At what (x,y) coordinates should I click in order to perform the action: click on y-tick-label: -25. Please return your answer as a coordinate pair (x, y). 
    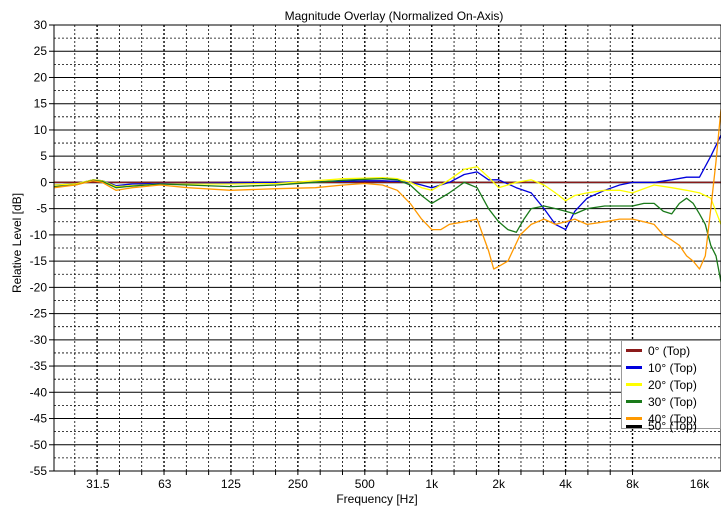
    Looking at the image, I should click on (39, 314).